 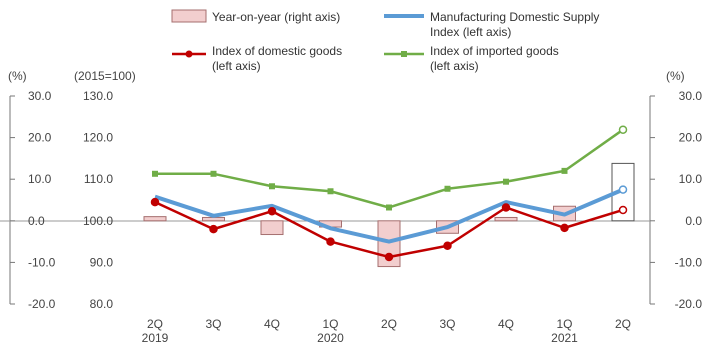 What do you see at coordinates (36, 221) in the screenshot?
I see `far-left-tick-label: 0.0` at bounding box center [36, 221].